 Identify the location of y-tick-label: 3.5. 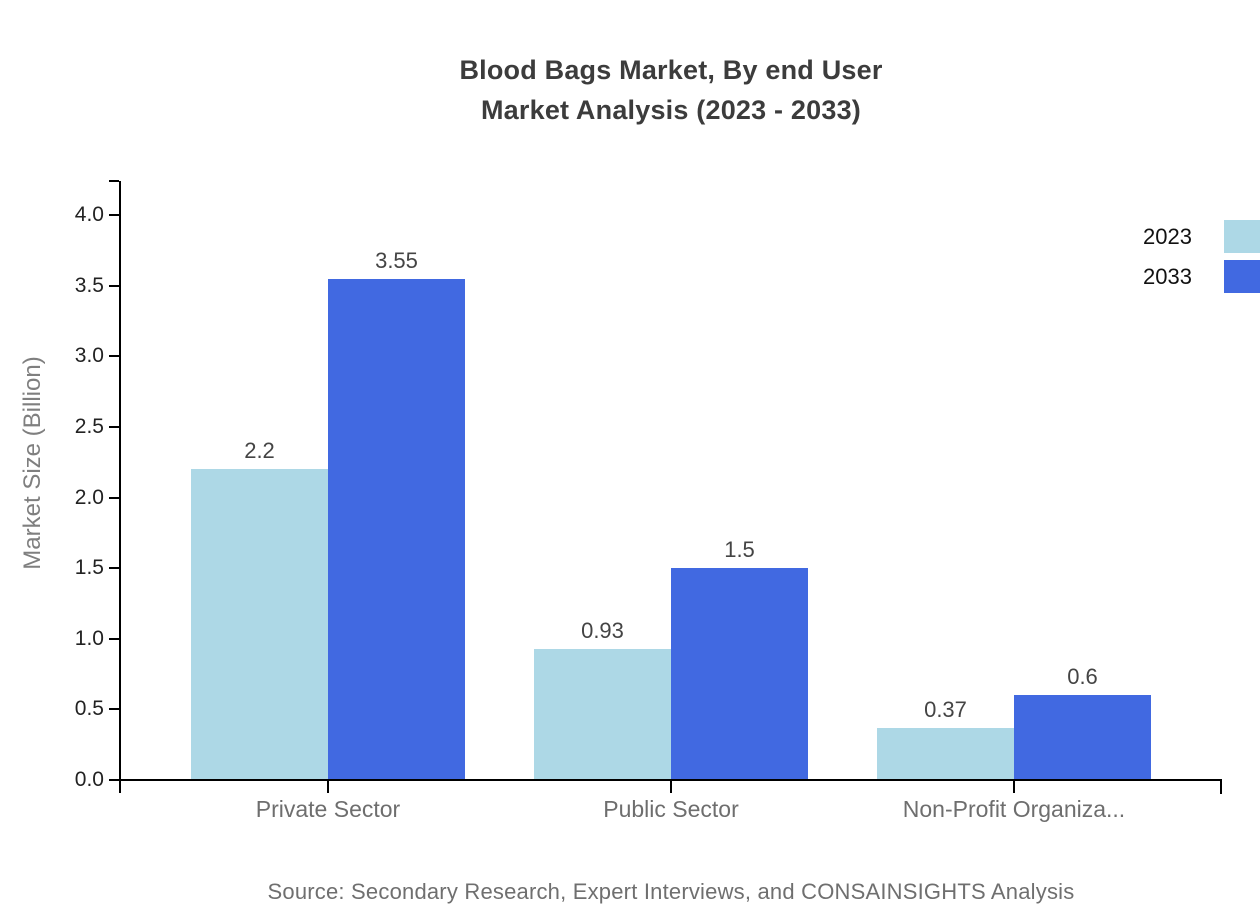
(89, 285).